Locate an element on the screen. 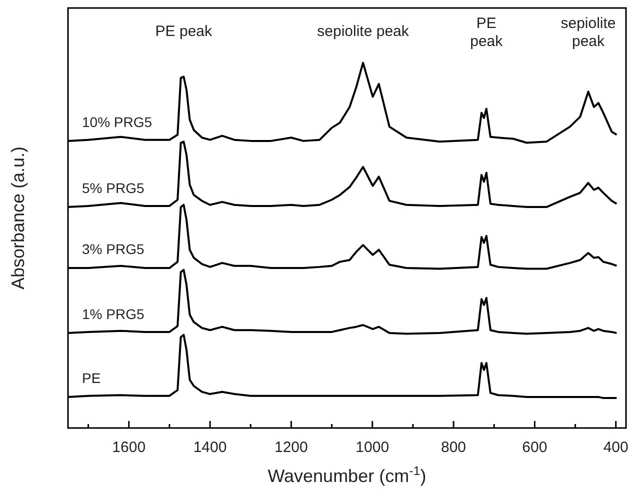 The width and height of the screenshot is (634, 496). x-tick-label: 600 is located at coordinates (535, 447).